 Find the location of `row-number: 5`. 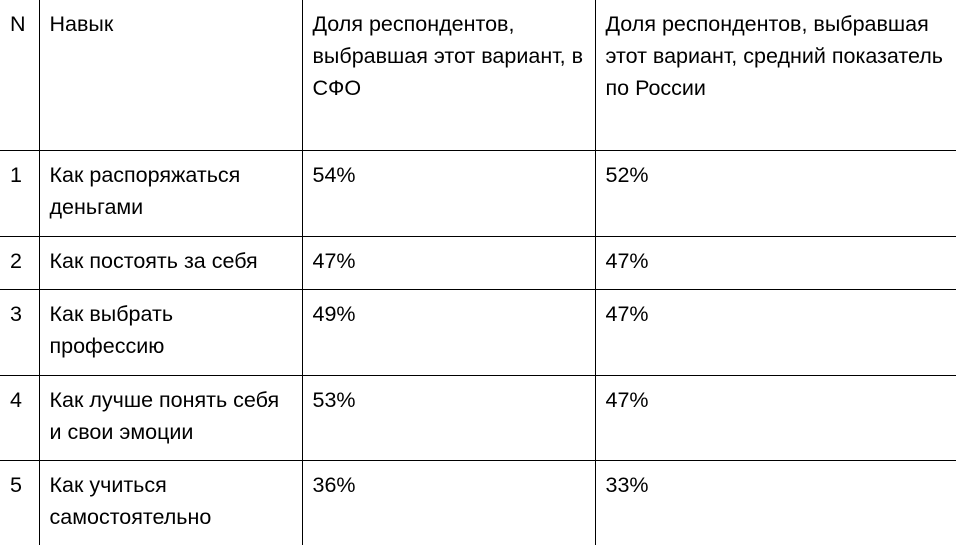

row-number: 5 is located at coordinates (20, 502).